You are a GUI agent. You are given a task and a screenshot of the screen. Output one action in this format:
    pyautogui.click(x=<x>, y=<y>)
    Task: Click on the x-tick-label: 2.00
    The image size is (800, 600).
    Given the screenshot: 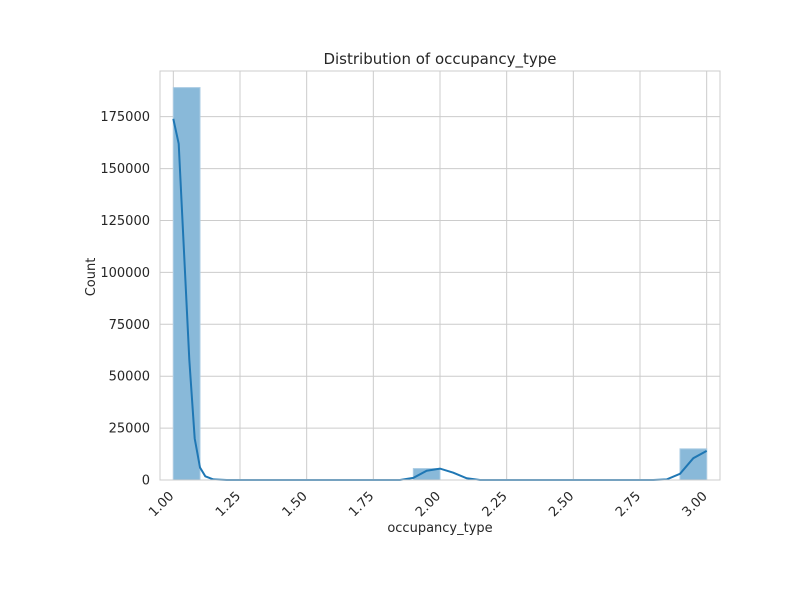 What is the action you would take?
    pyautogui.click(x=428, y=504)
    